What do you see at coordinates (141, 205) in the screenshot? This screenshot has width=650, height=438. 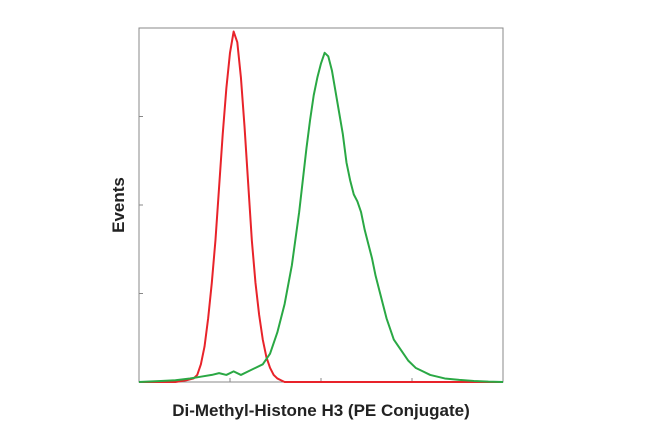 I see `y-axis-ticks` at bounding box center [141, 205].